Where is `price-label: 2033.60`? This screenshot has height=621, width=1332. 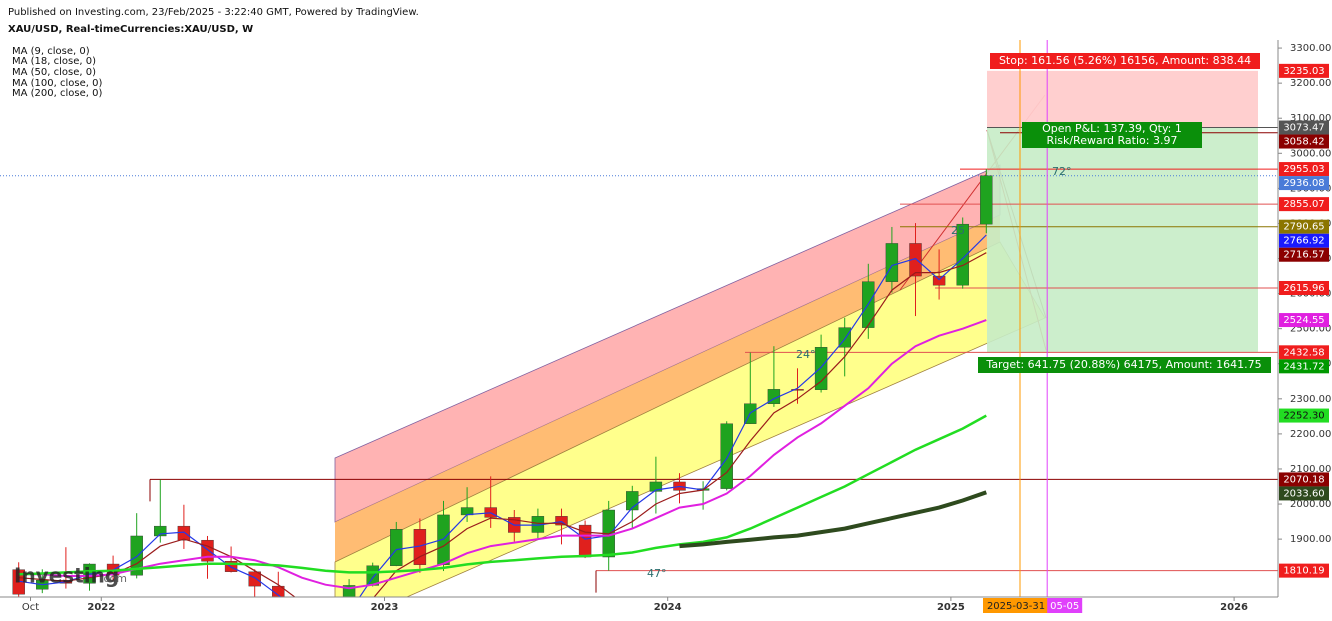 price-label: 2033.60 is located at coordinates (1303, 493).